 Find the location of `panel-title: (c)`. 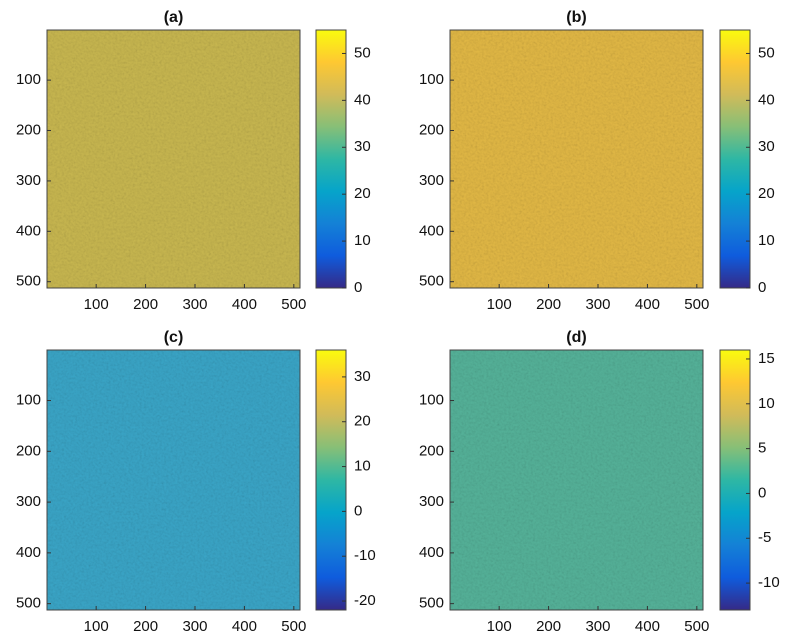

panel-title: (c) is located at coordinates (174, 337).